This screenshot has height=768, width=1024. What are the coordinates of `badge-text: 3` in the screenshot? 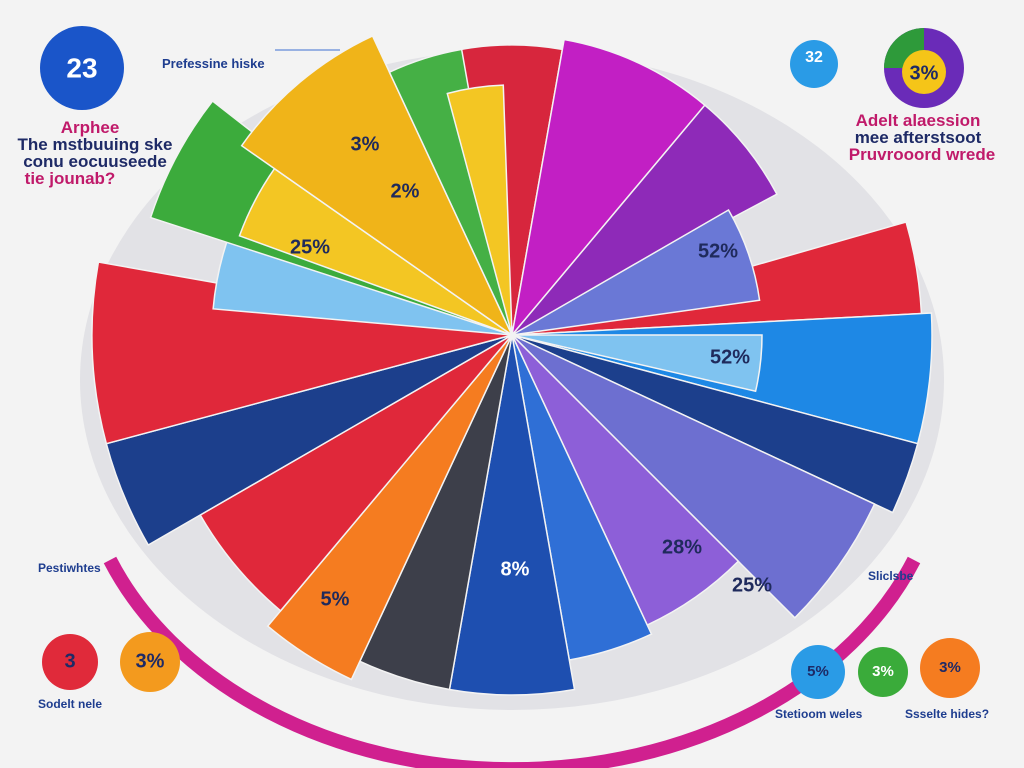 It's located at (69, 661).